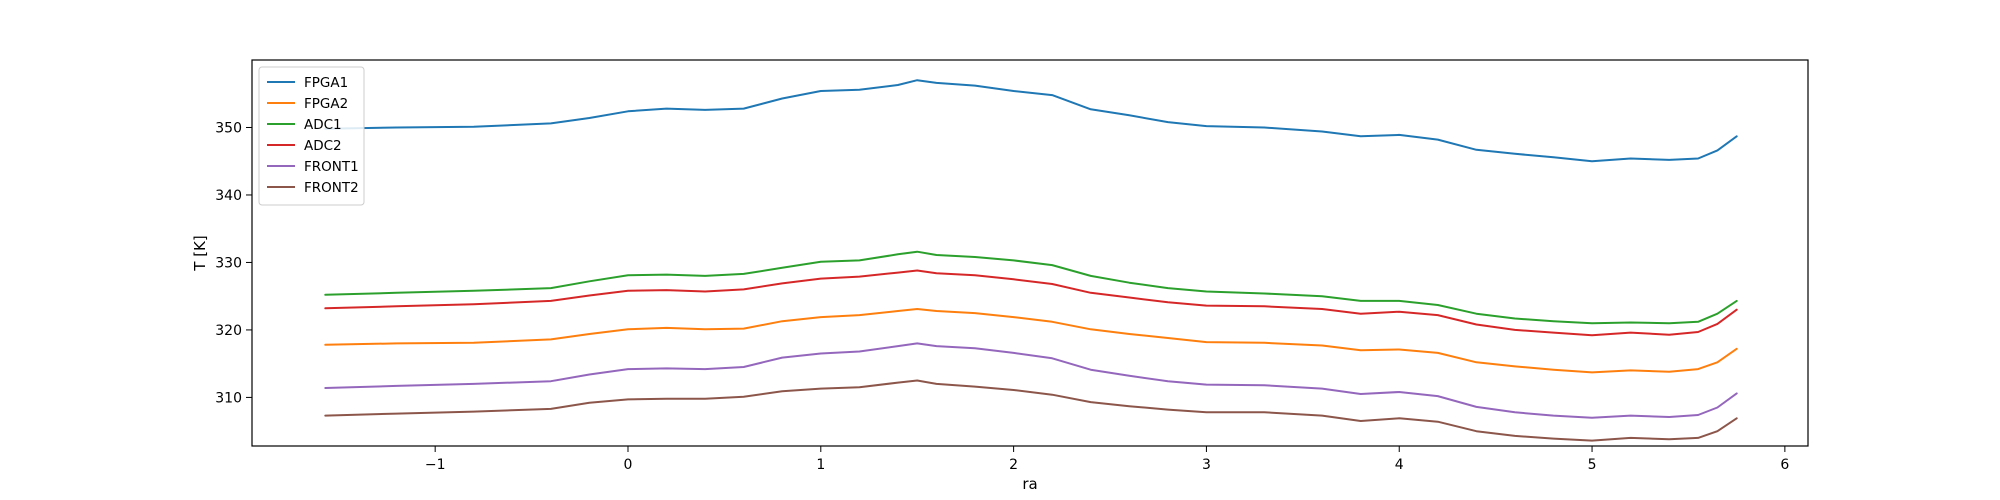 This screenshot has width=2000, height=500. Describe the element at coordinates (628, 465) in the screenshot. I see `x-tick-label: 0` at that location.